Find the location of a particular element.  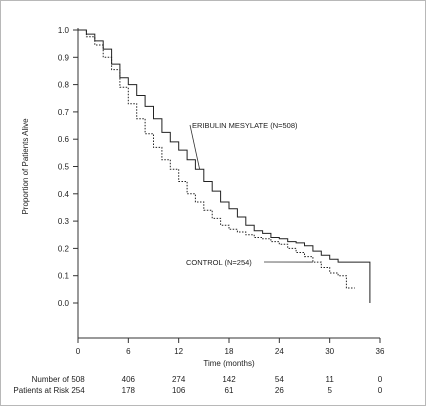

x-tick-label: 30 is located at coordinates (329, 351).